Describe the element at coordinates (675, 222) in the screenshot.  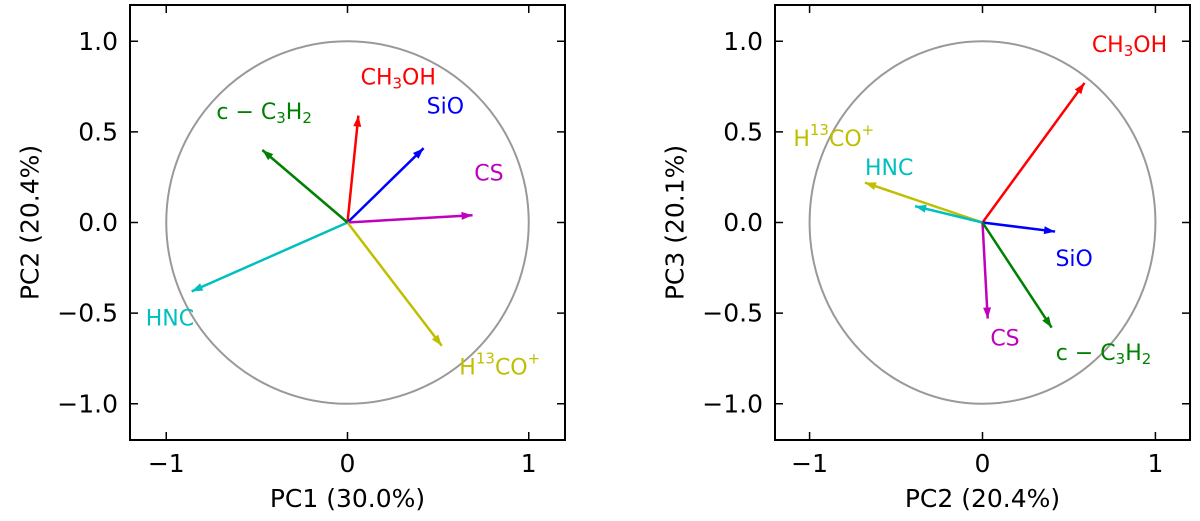
I see `y-axis-label: PC3 (20.1%)` at that location.